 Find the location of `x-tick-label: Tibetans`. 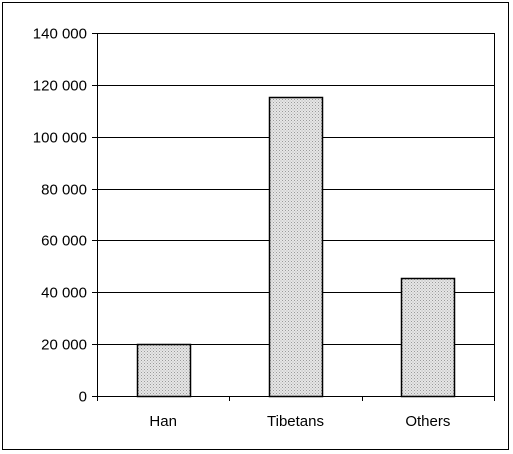

x-tick-label: Tibetans is located at coordinates (295, 421).